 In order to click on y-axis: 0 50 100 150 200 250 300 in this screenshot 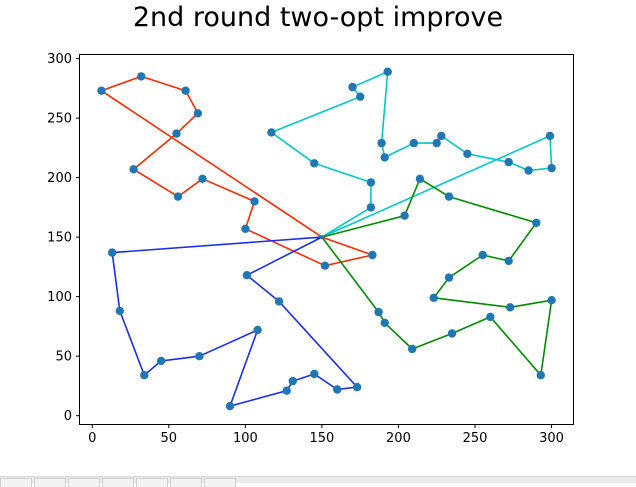, I will do `click(63, 238)`.